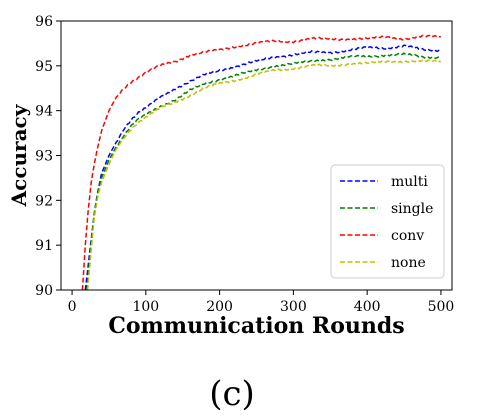 Image resolution: width=484 pixels, height=420 pixels. Describe the element at coordinates (219, 307) in the screenshot. I see `x-tick-label: 200` at that location.